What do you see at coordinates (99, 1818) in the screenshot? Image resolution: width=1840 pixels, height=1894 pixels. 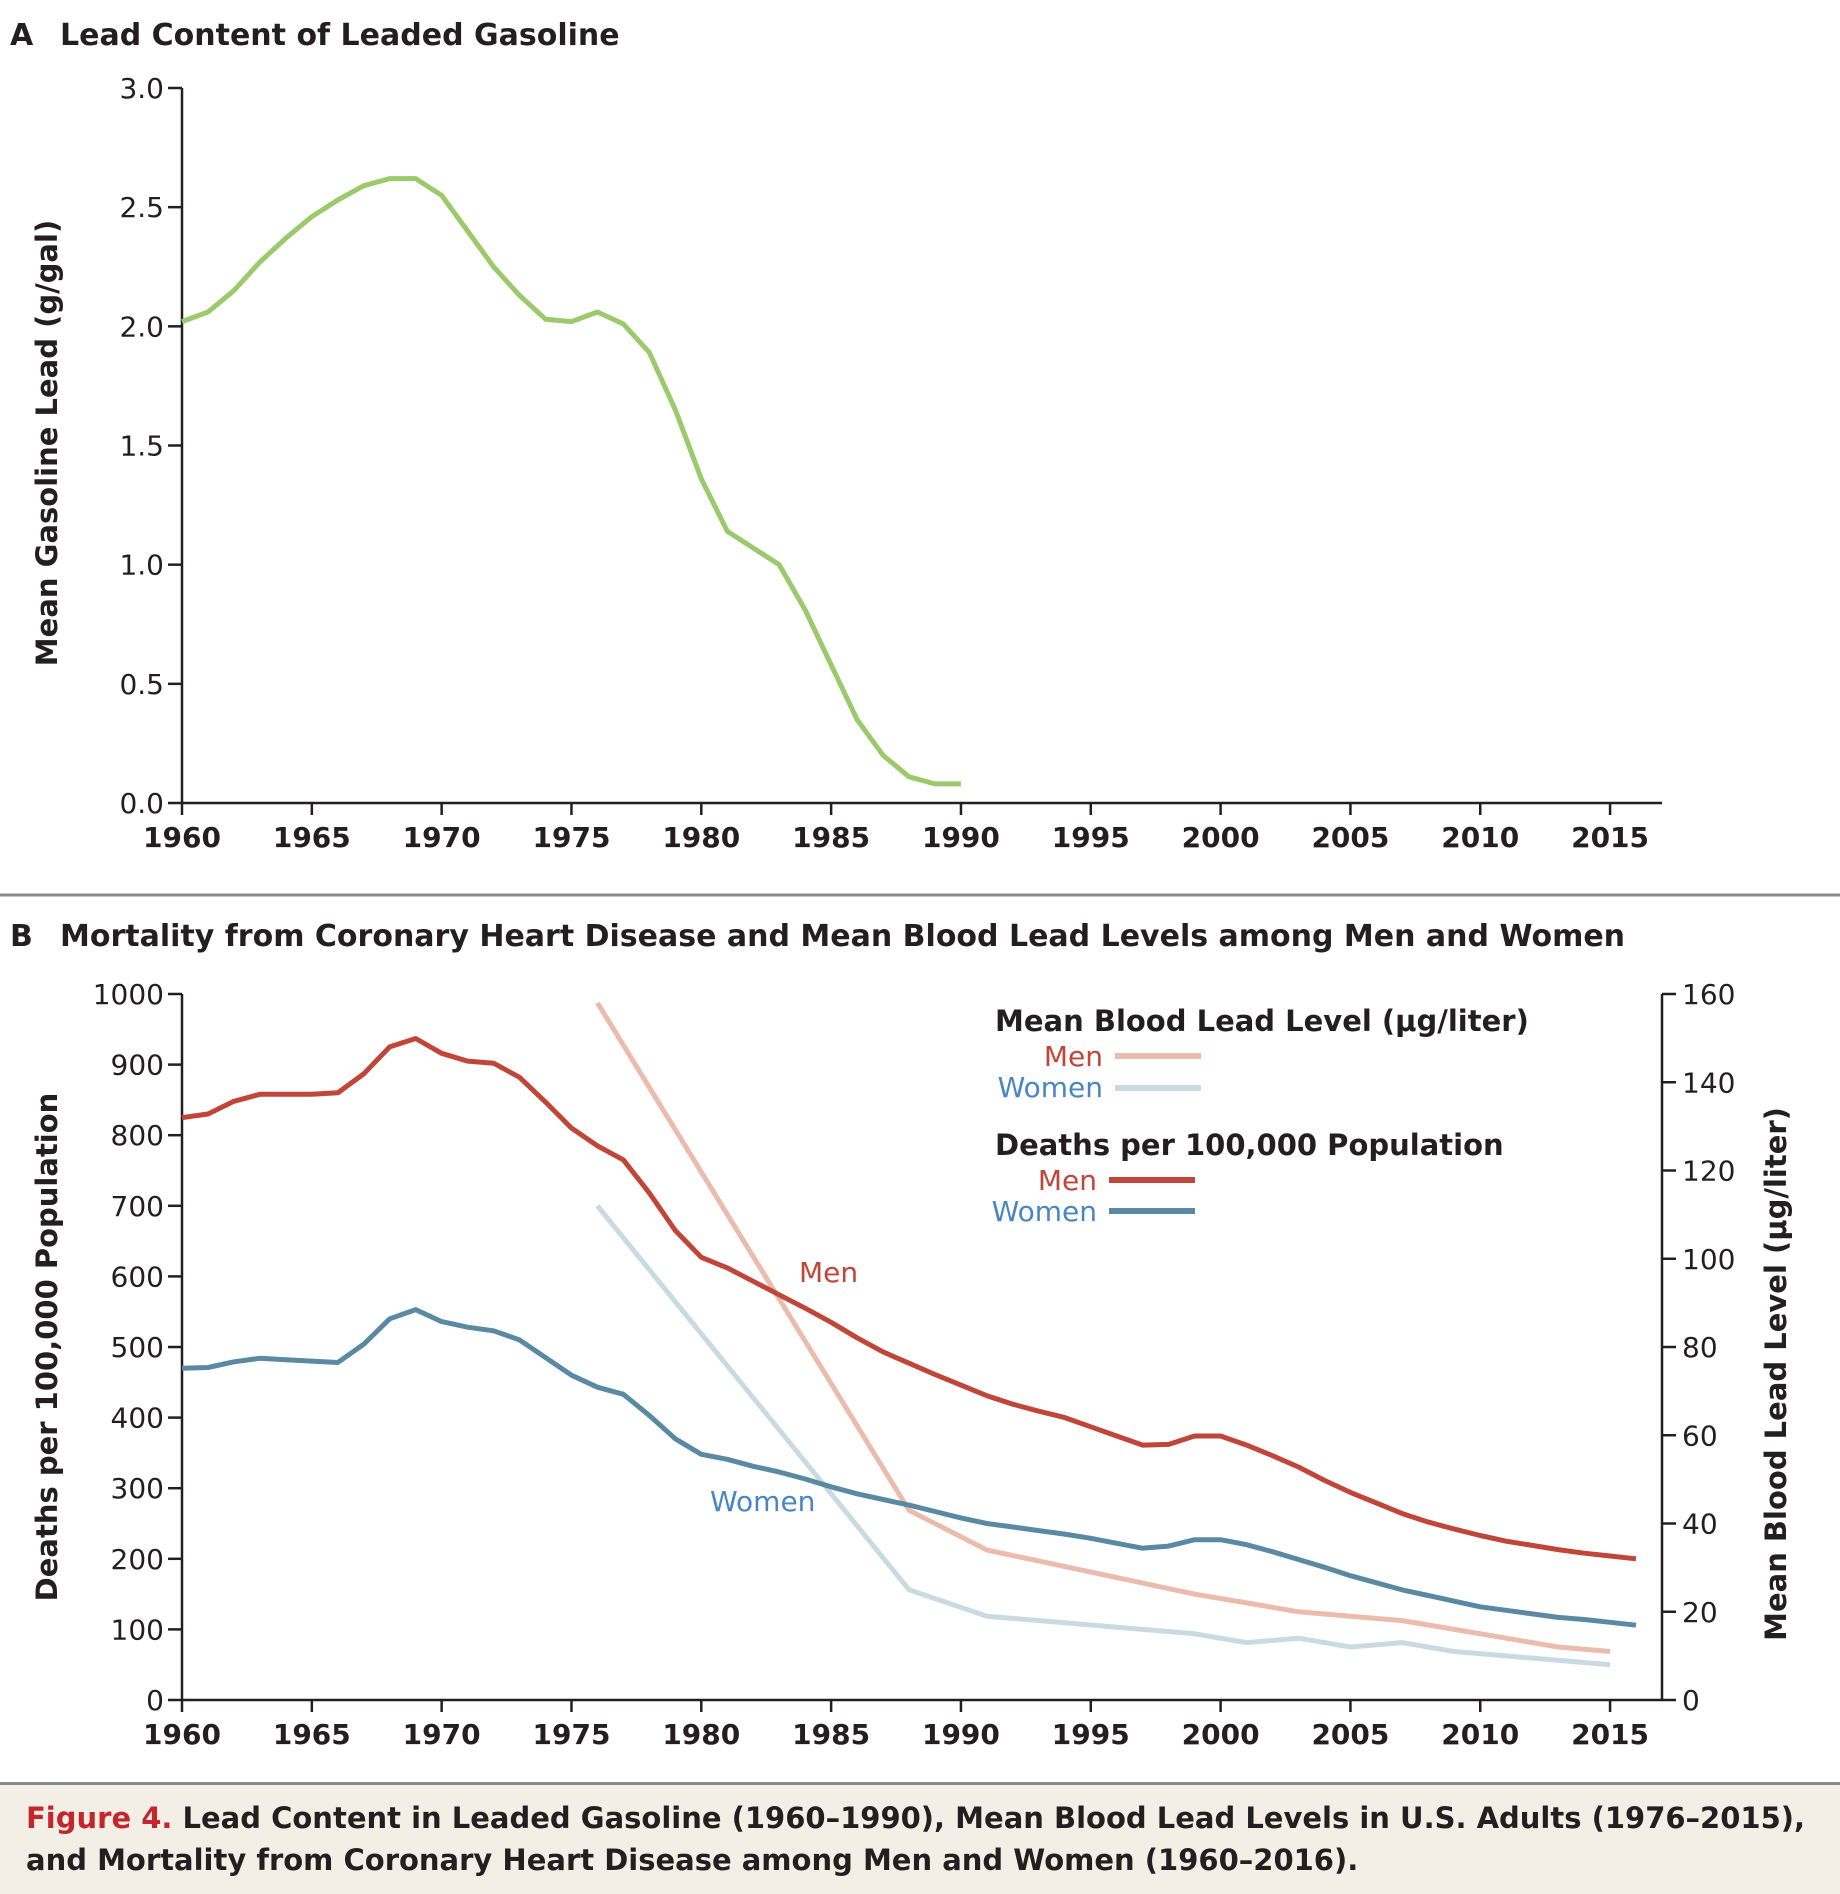 I see `caption-label: Figure 4.` at bounding box center [99, 1818].